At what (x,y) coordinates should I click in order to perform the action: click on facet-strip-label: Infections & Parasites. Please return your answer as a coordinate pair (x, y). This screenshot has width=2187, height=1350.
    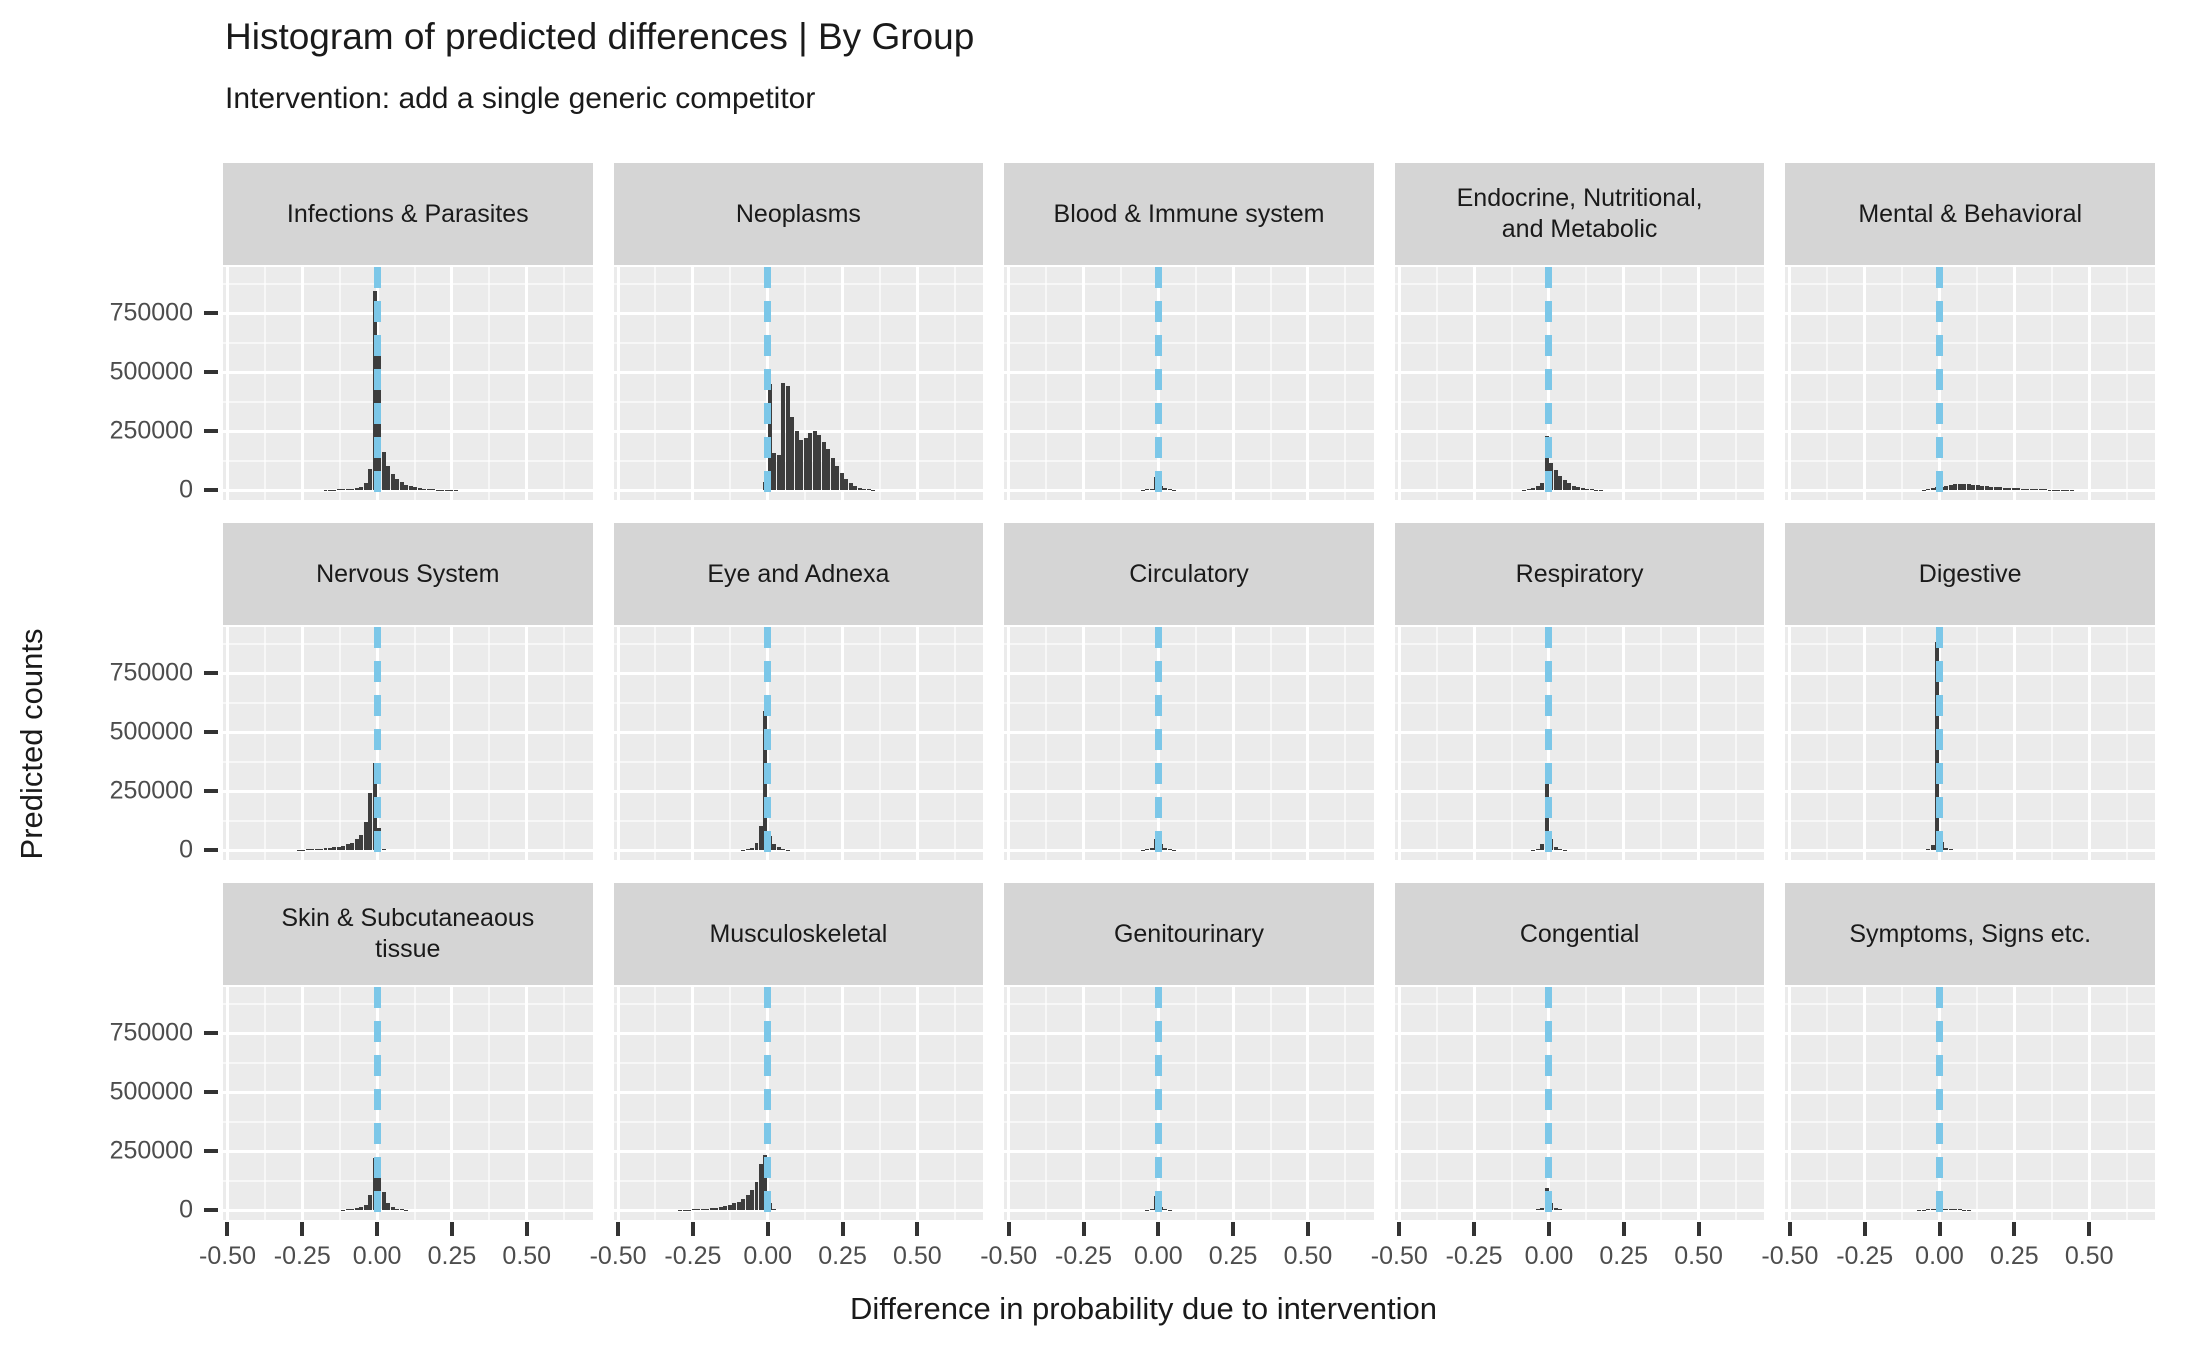
    Looking at the image, I should click on (407, 213).